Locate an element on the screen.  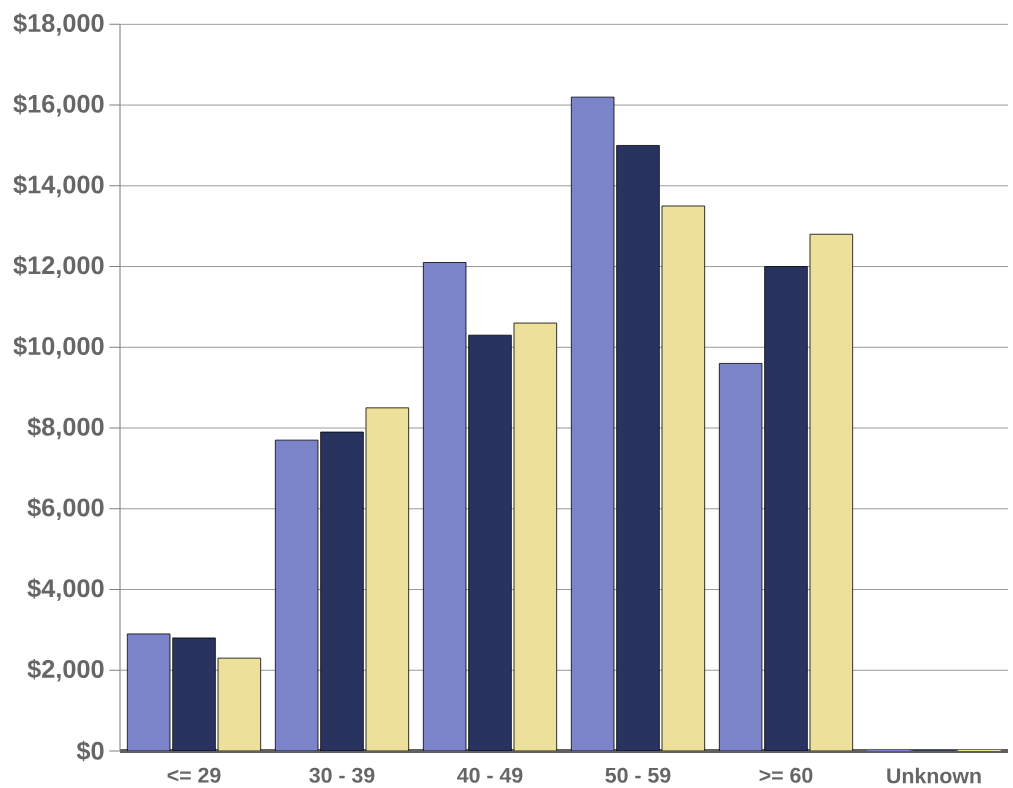
y-tick-label: $16,000 is located at coordinates (58, 105).